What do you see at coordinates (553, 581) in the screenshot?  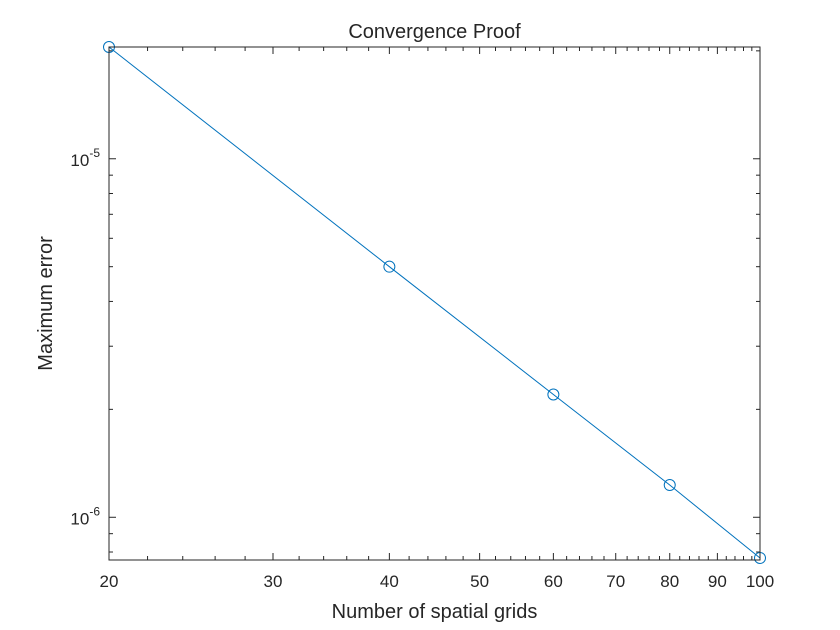 I see `x-tick-label: 60` at bounding box center [553, 581].